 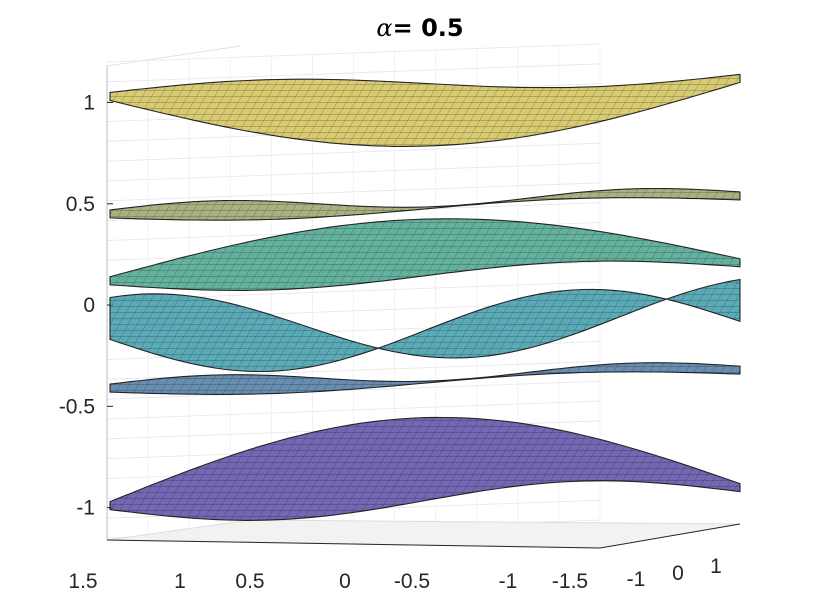 I want to click on grid-line-z, so click(x=353, y=53).